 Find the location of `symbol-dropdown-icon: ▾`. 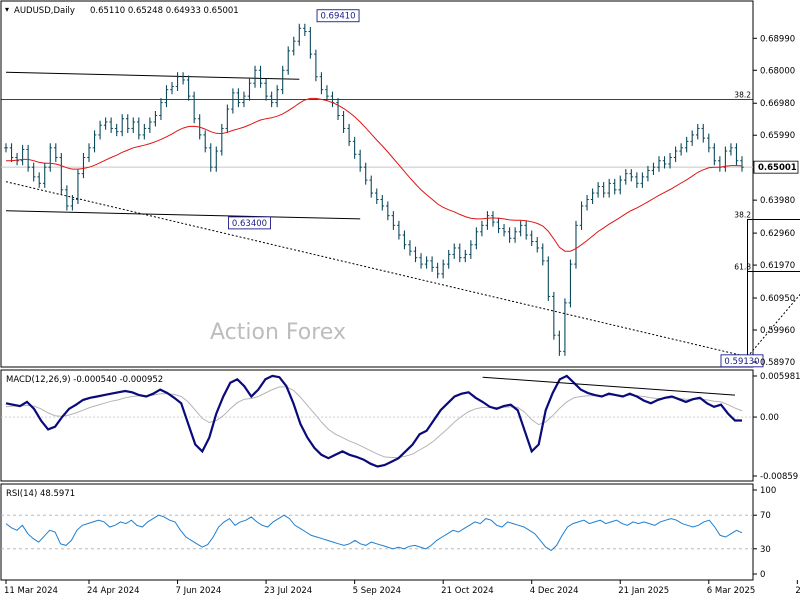

symbol-dropdown-icon: ▾ is located at coordinates (7, 9).